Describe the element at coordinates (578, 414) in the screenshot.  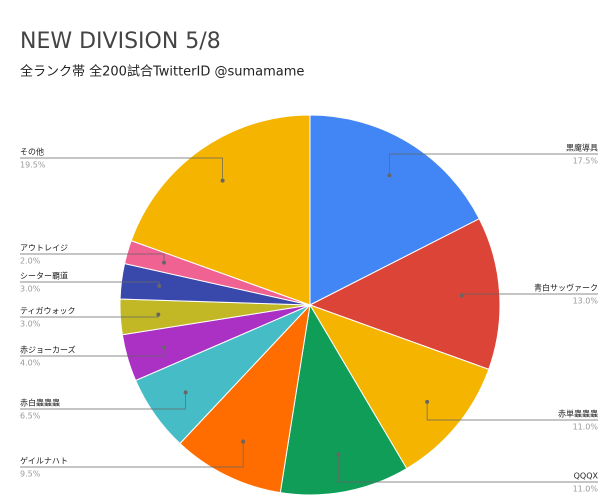
I see `legend-label: 赤単蟲蟲蟲` at that location.